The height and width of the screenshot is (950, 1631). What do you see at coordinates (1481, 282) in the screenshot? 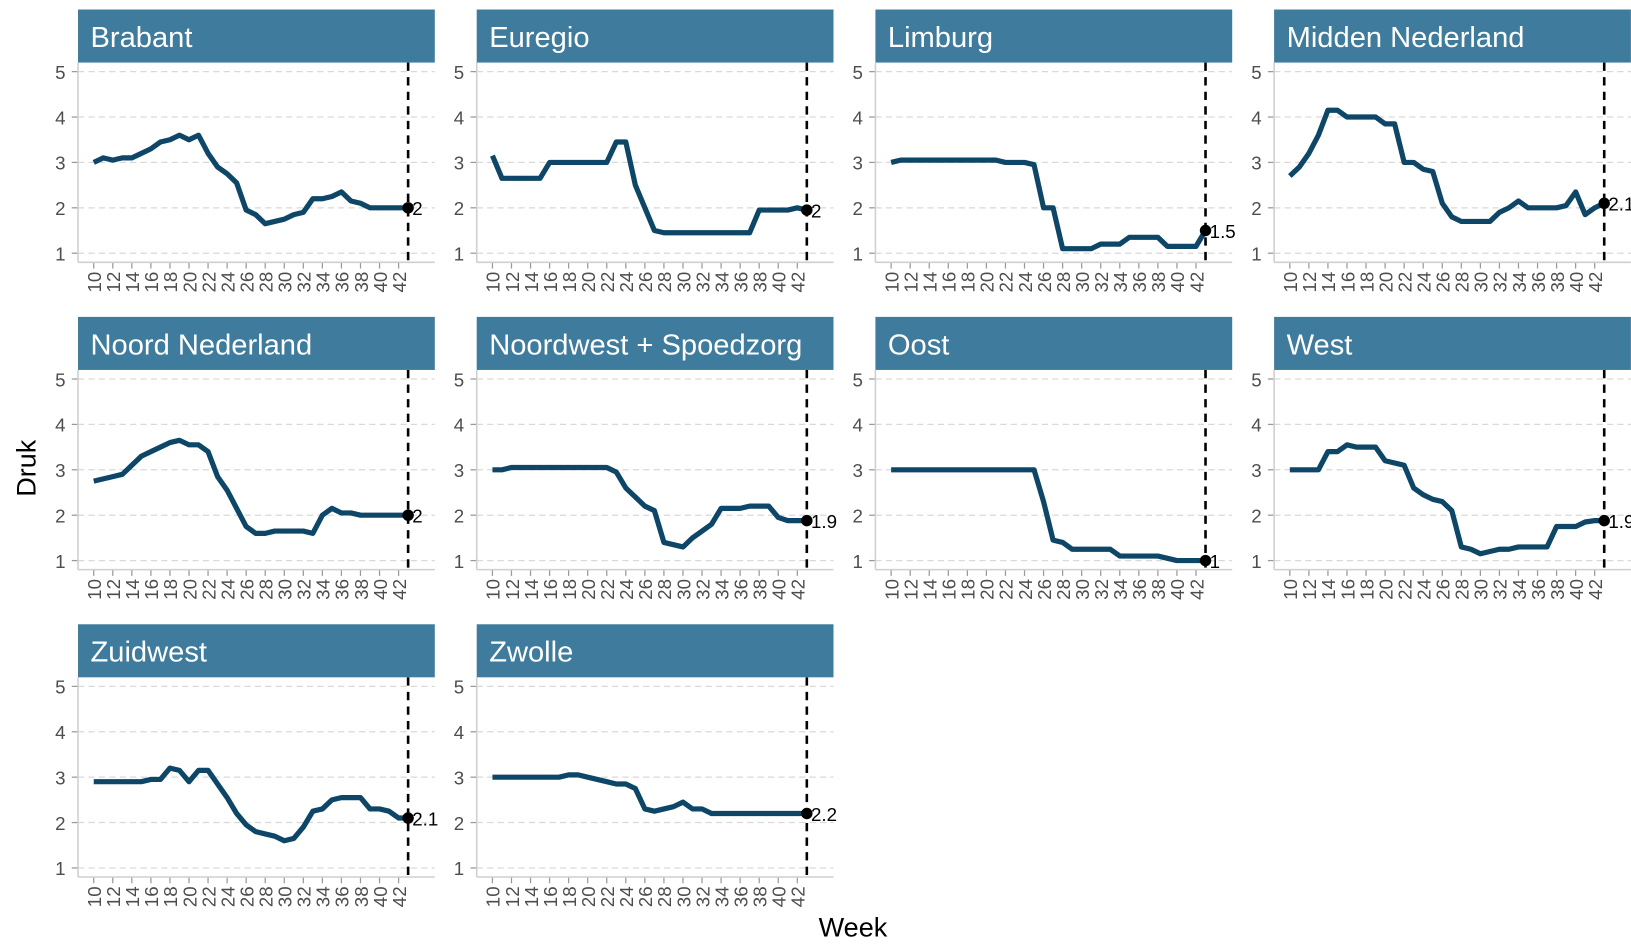
I see `x-tick-label: 30` at bounding box center [1481, 282].